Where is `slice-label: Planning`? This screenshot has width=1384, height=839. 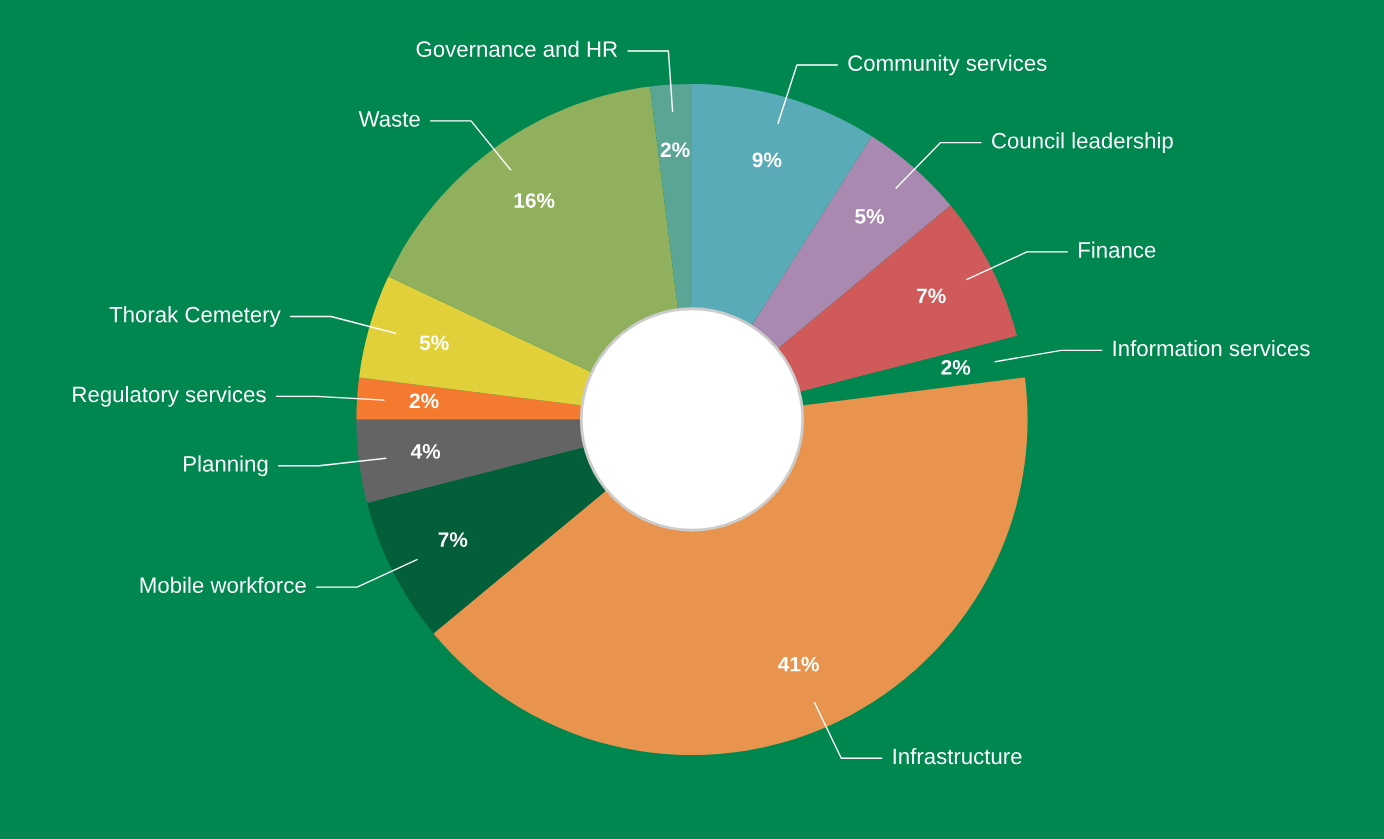
slice-label: Planning is located at coordinates (226, 466).